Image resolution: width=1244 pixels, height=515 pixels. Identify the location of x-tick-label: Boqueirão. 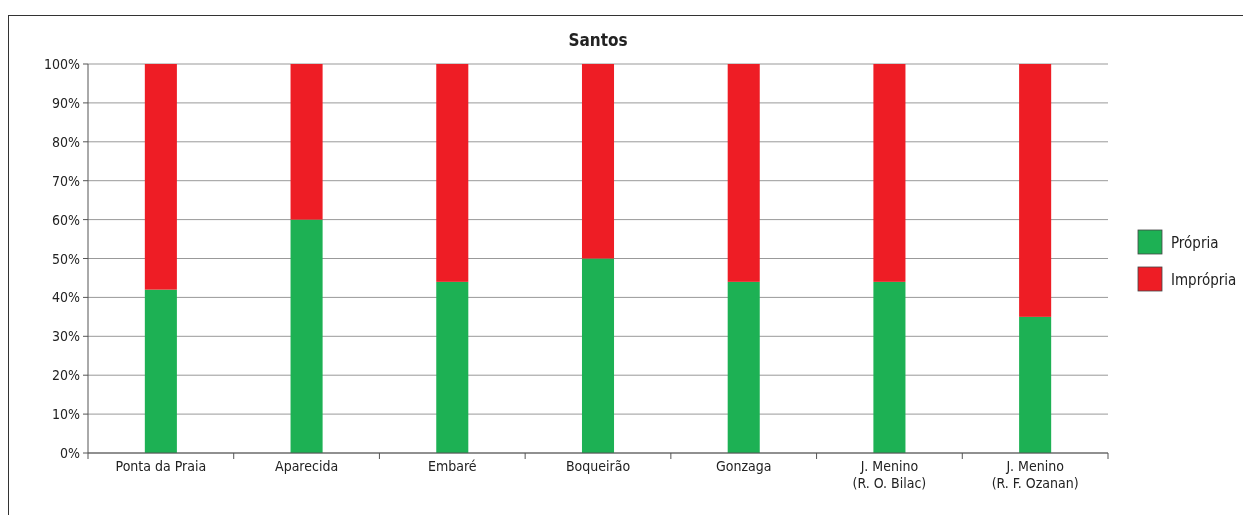
(598, 466).